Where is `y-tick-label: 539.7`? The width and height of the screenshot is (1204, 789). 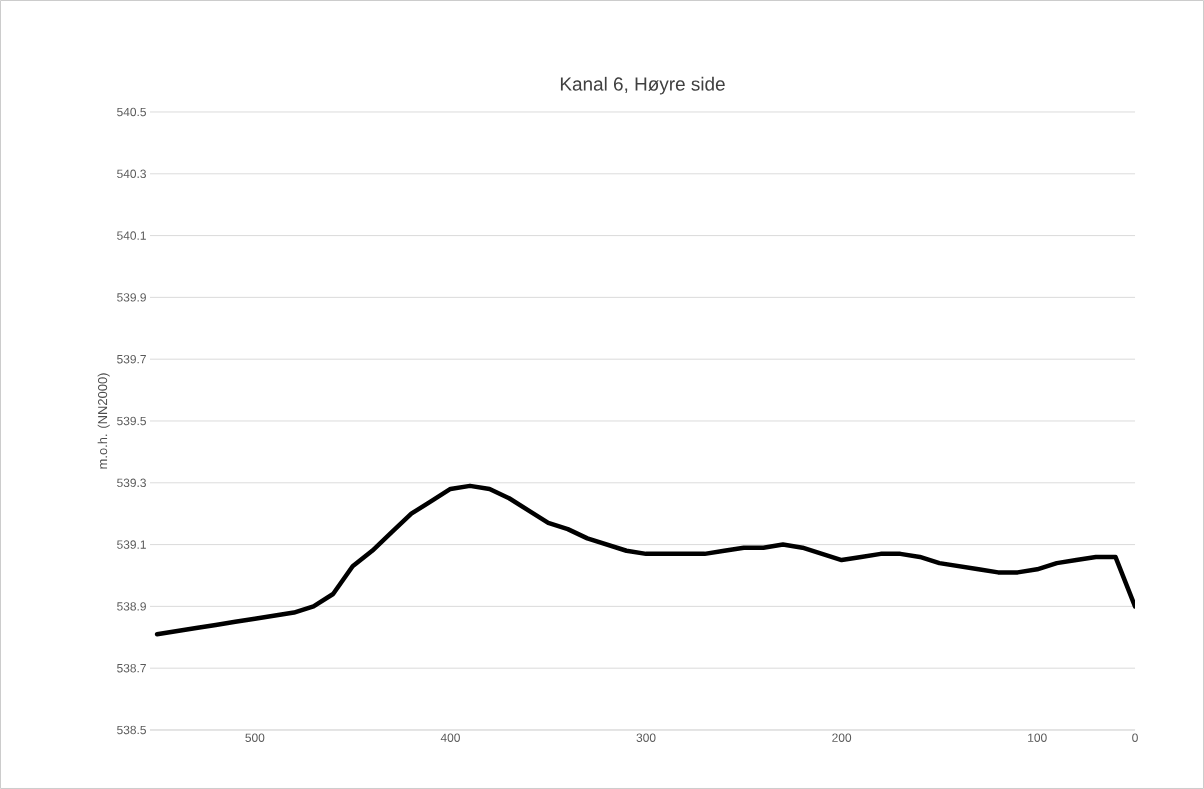 y-tick-label: 539.7 is located at coordinates (131, 359).